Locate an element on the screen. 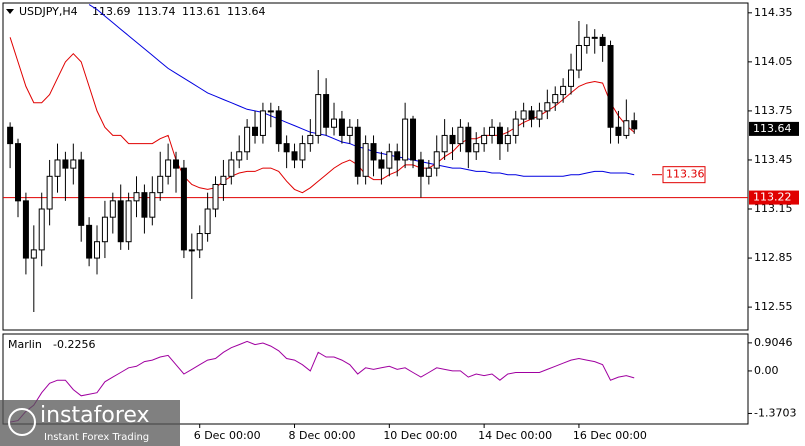  y-tick-label: 0.00 is located at coordinates (766, 370).